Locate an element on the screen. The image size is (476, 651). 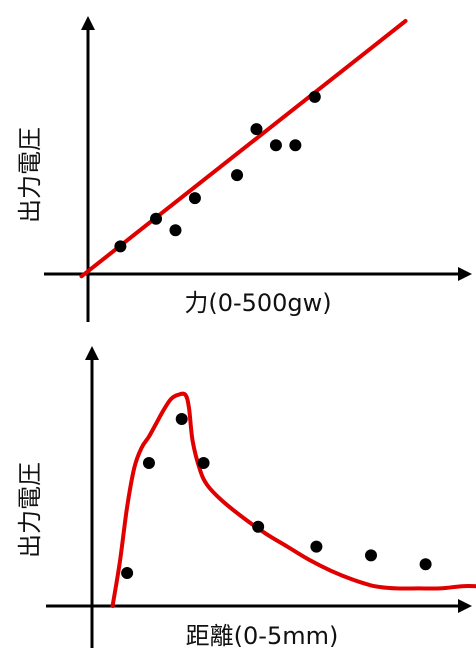
x-axis-label: 力(0-500gw) is located at coordinates (257, 303).